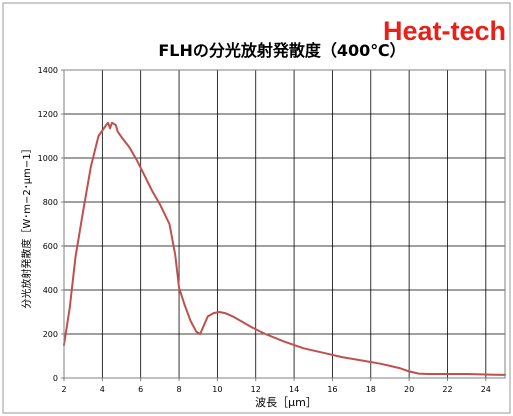  What do you see at coordinates (256, 389) in the screenshot?
I see `x-tick-label: 12` at bounding box center [256, 389].